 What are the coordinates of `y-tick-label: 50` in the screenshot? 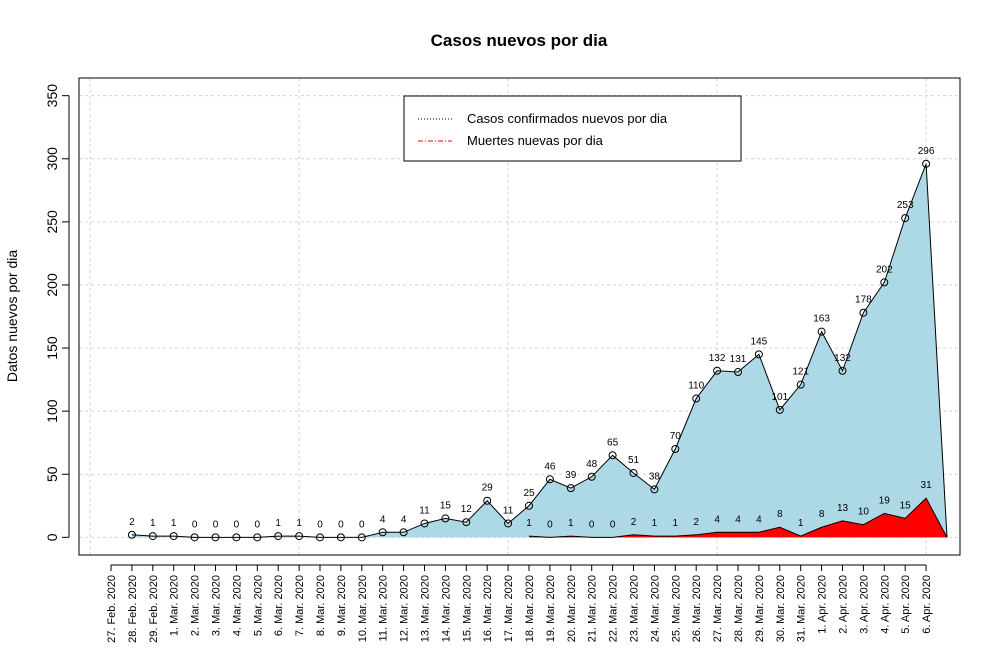 It's located at (52, 474).